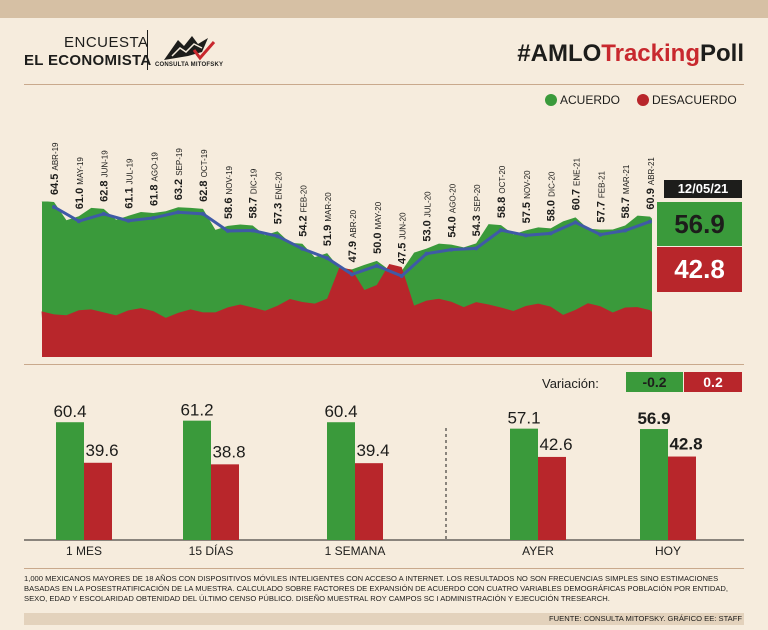 The image size is (768, 630). I want to click on point-label: 54.2 FEB-20, so click(303, 211).